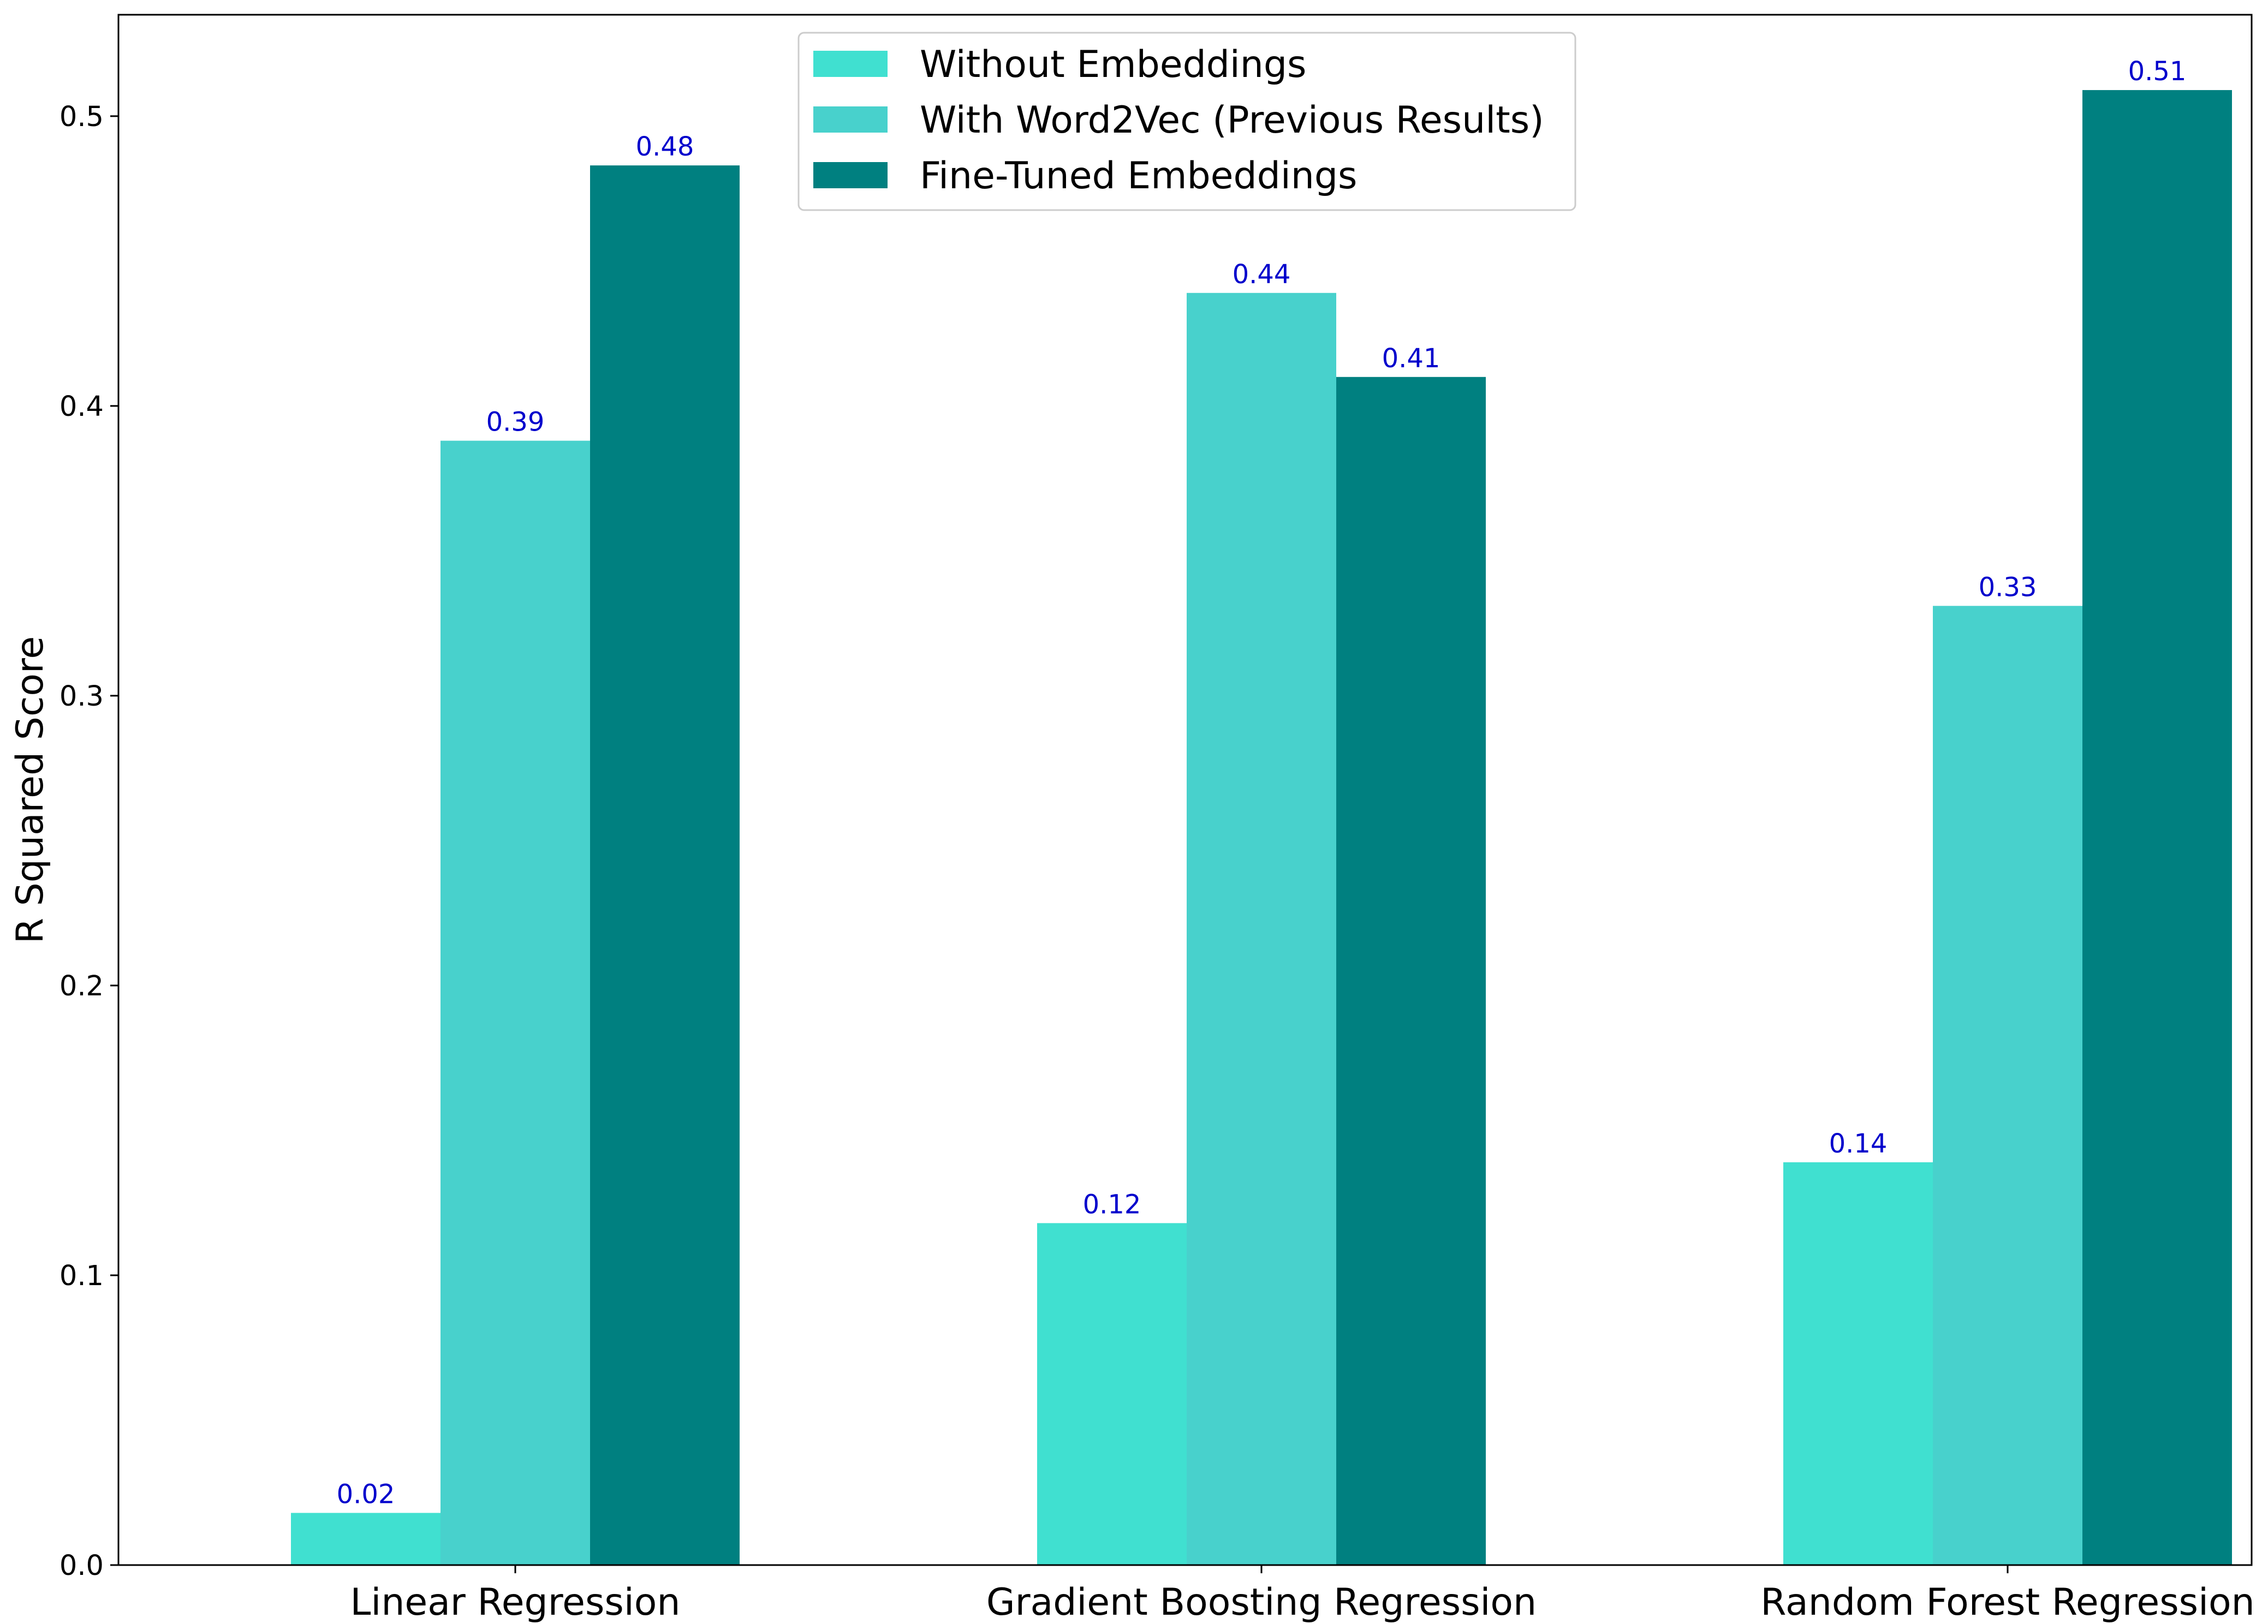 This screenshot has height=1624, width=2268. What do you see at coordinates (665, 147) in the screenshot?
I see `bar-value-label: 0.48` at bounding box center [665, 147].